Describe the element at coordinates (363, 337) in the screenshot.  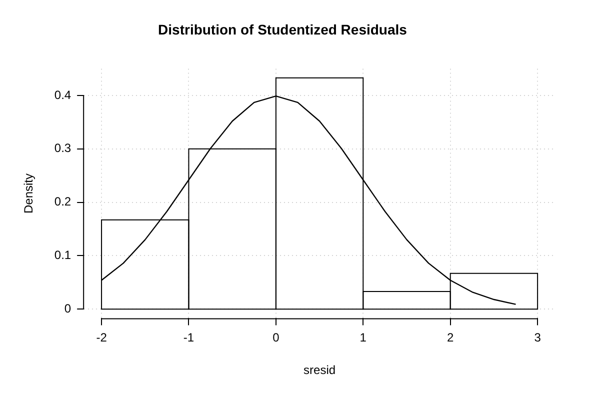
I see `x-tick-label: 1` at that location.